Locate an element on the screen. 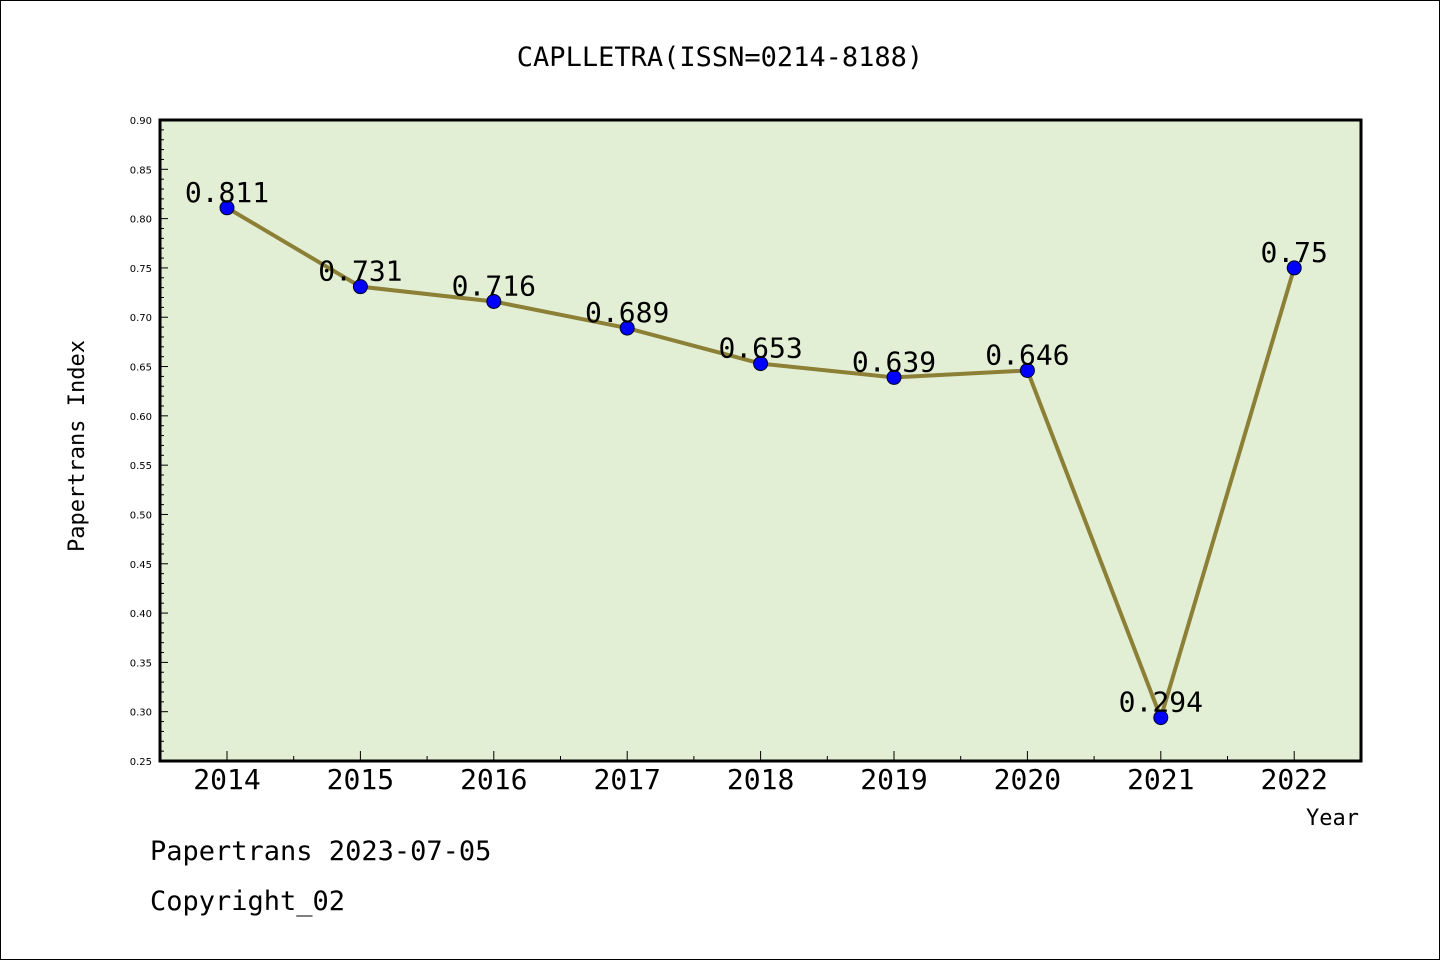 This screenshot has height=960, width=1440. y-tick-label: 0.80 is located at coordinates (141, 220).